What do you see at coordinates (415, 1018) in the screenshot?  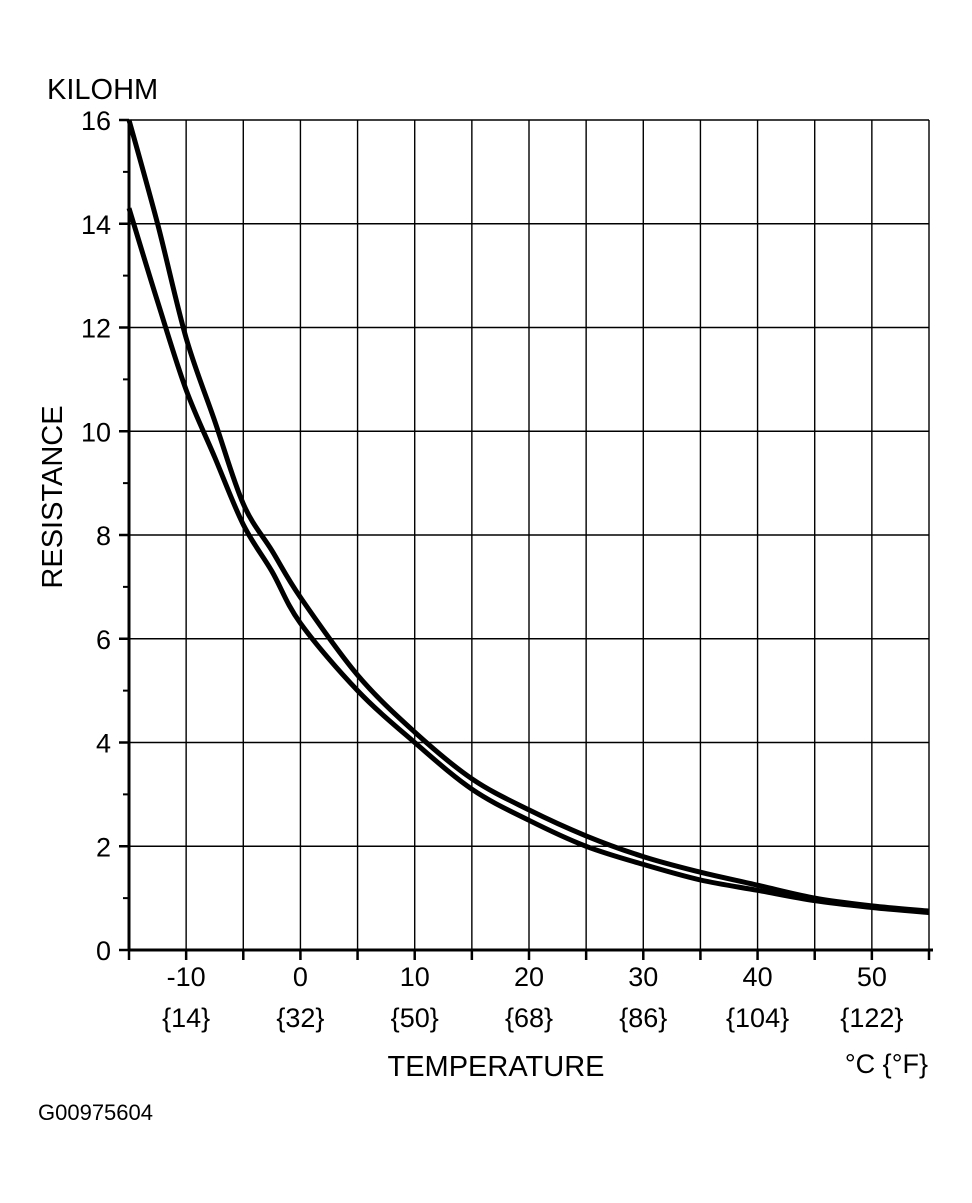 I see `x-tick-sublabel: {50}` at bounding box center [415, 1018].